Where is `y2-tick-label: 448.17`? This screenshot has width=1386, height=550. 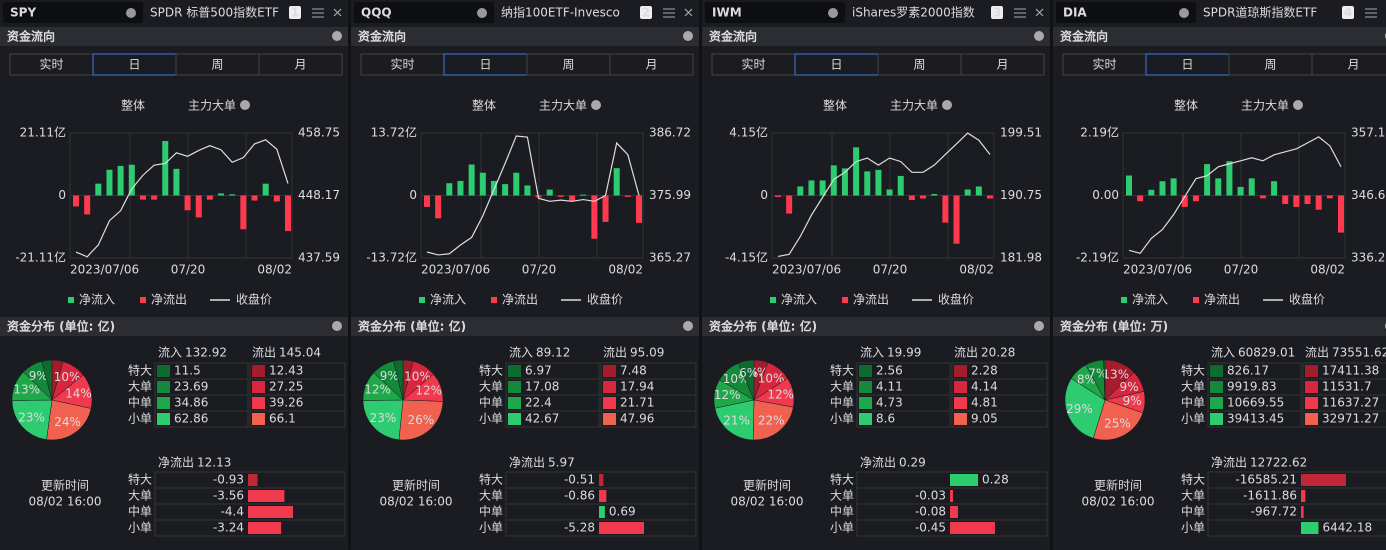
y2-tick-label: 448.17 is located at coordinates (319, 195).